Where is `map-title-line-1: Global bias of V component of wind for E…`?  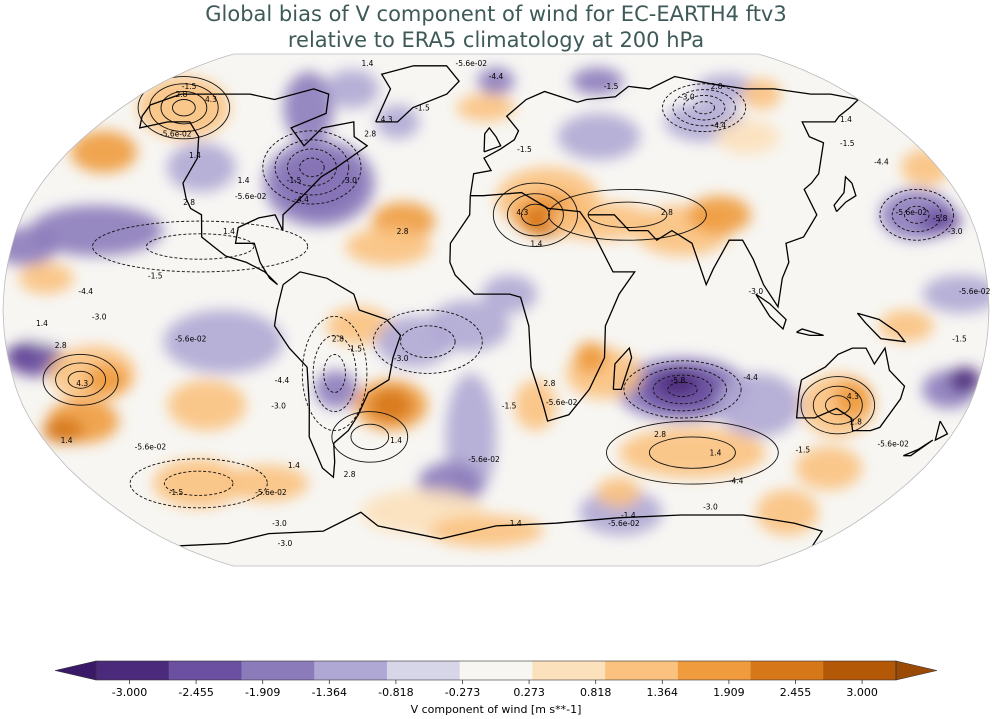
map-title-line-1: Global bias of V component of wind for E… is located at coordinates (496, 14).